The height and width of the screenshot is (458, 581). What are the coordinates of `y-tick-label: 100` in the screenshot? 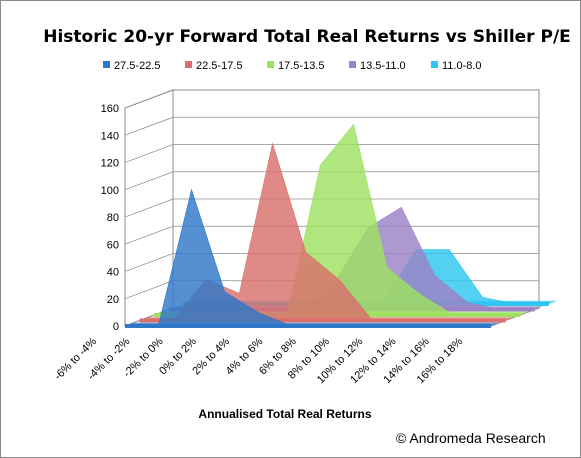 It's located at (110, 191).